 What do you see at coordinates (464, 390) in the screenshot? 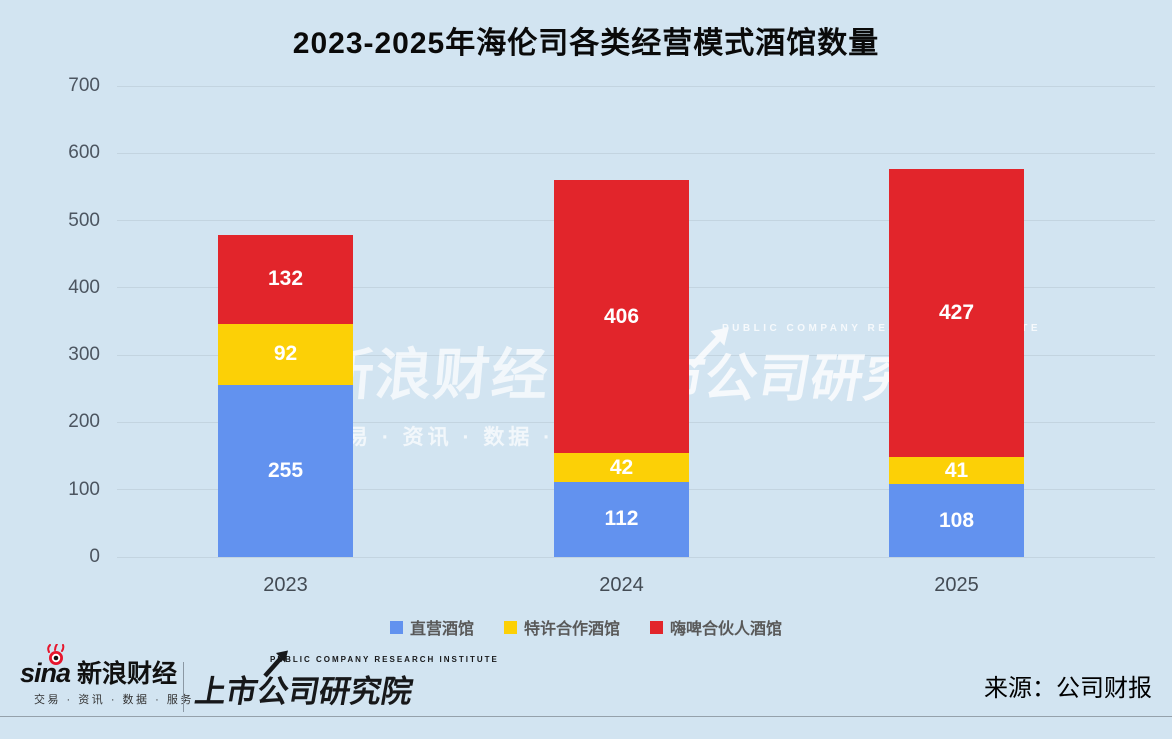
I see `watermark-sina: 新浪财经 交易 · 资讯 · 数据 · 服务` at bounding box center [464, 390].